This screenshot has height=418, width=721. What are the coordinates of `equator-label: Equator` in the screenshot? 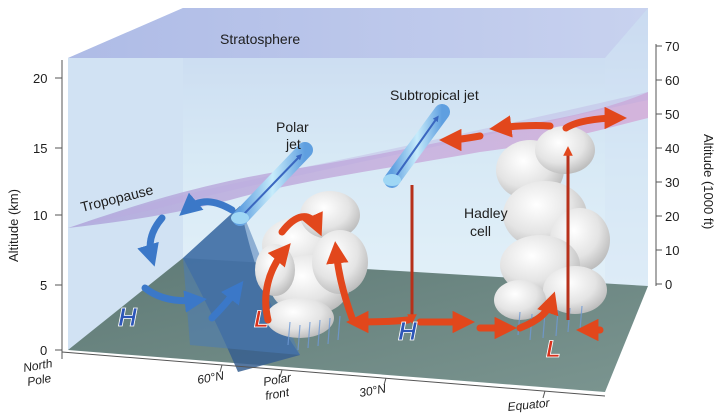 It's located at (529, 405).